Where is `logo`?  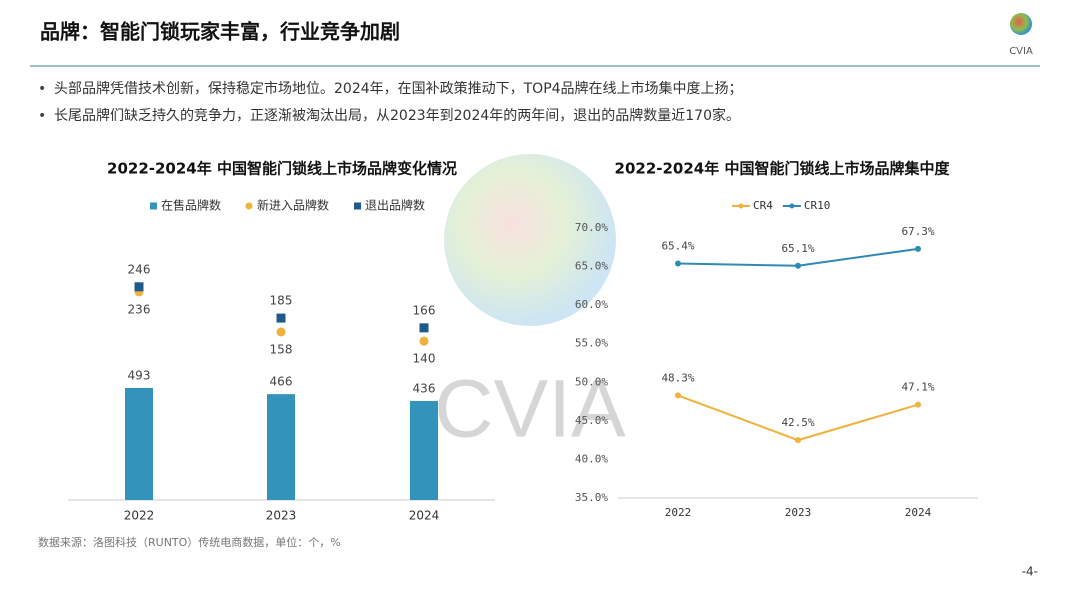
logo is located at coordinates (1021, 24).